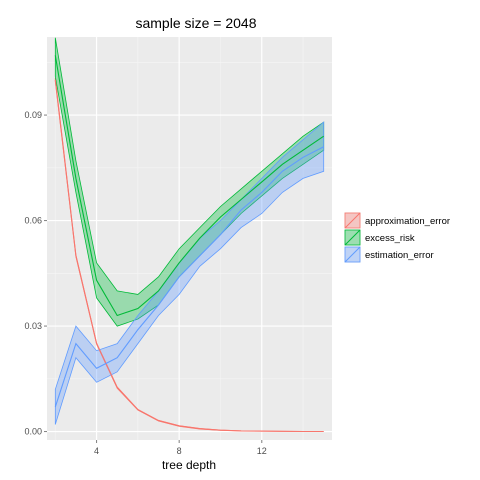  Describe the element at coordinates (33, 326) in the screenshot. I see `y-tick-label: 0.03` at that location.